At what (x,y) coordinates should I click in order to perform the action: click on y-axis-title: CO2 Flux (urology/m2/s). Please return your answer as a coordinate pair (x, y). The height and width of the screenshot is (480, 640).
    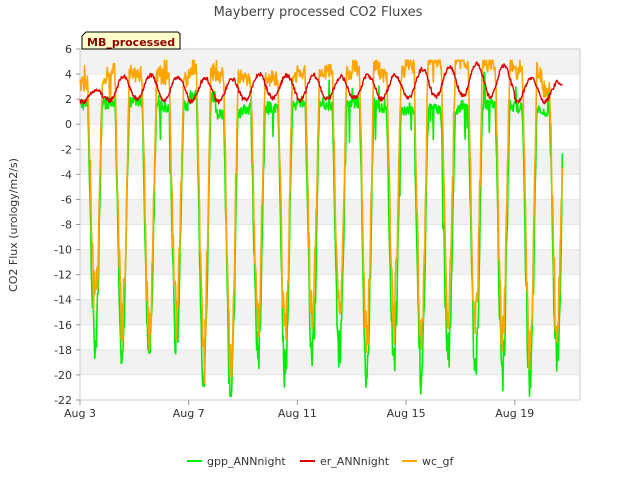
    Looking at the image, I should click on (13, 225).